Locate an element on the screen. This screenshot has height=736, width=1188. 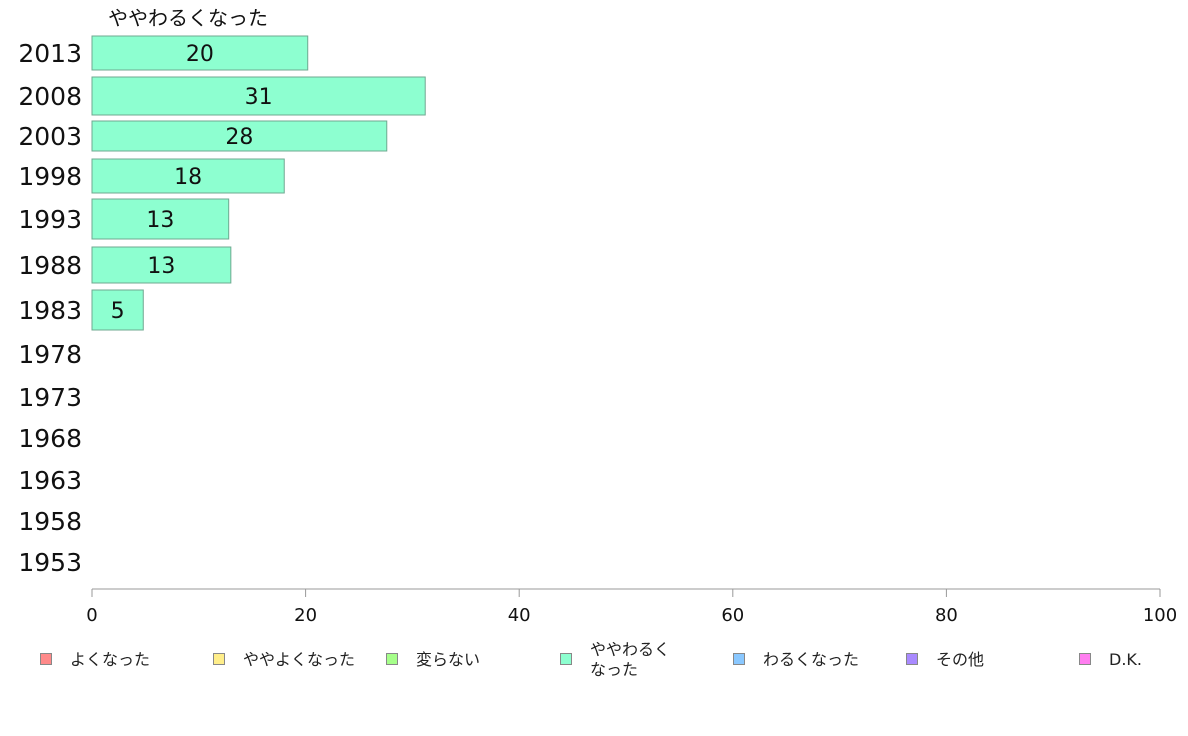
legend-item: ややよくなった is located at coordinates (284, 655).